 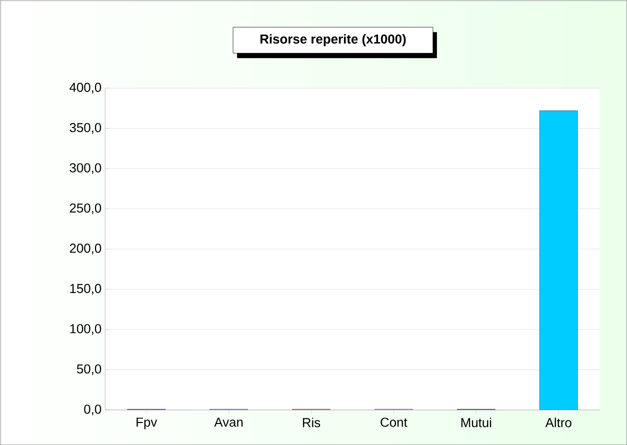 What do you see at coordinates (86, 289) in the screenshot?
I see `y-tick-label: 150,0` at bounding box center [86, 289].